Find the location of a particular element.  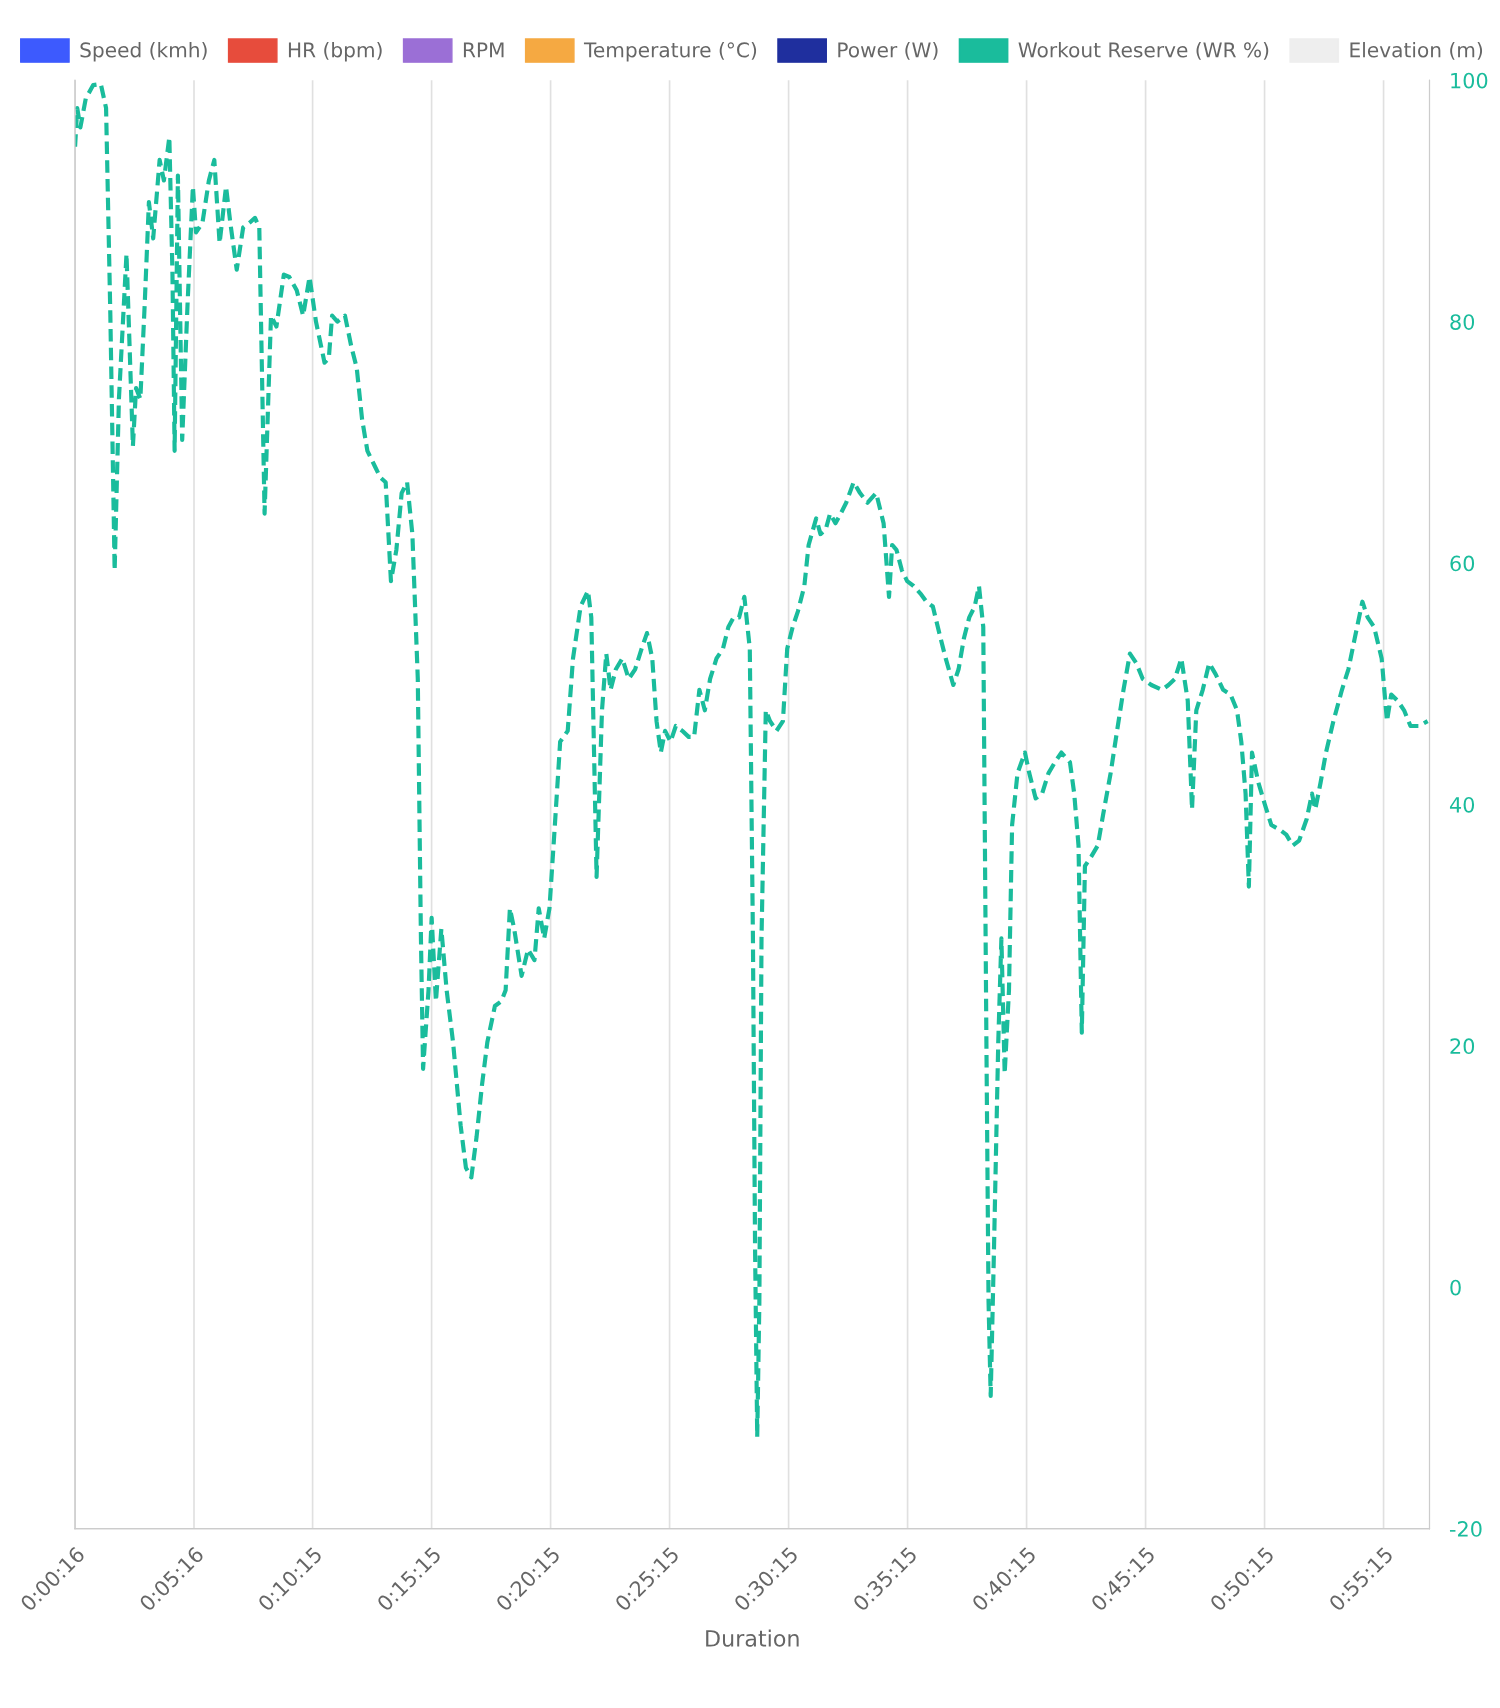

legend-label: Temperature (°C) is located at coordinates (670, 51).